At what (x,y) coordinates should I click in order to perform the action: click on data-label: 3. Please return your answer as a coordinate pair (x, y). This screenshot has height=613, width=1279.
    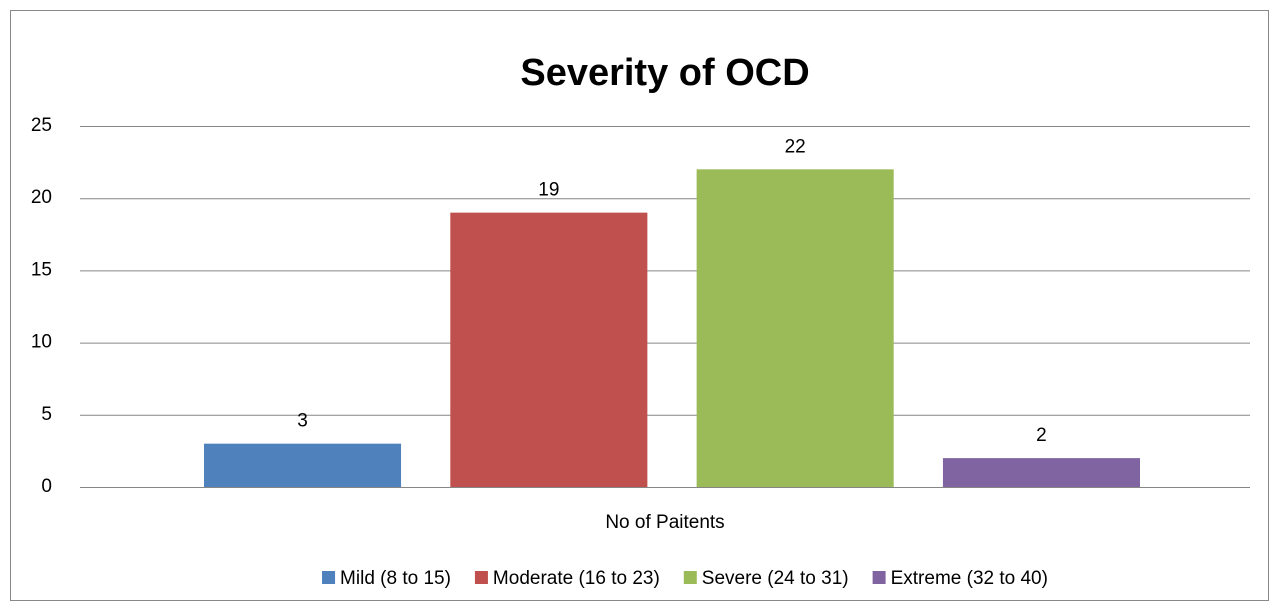
    Looking at the image, I should click on (302, 421).